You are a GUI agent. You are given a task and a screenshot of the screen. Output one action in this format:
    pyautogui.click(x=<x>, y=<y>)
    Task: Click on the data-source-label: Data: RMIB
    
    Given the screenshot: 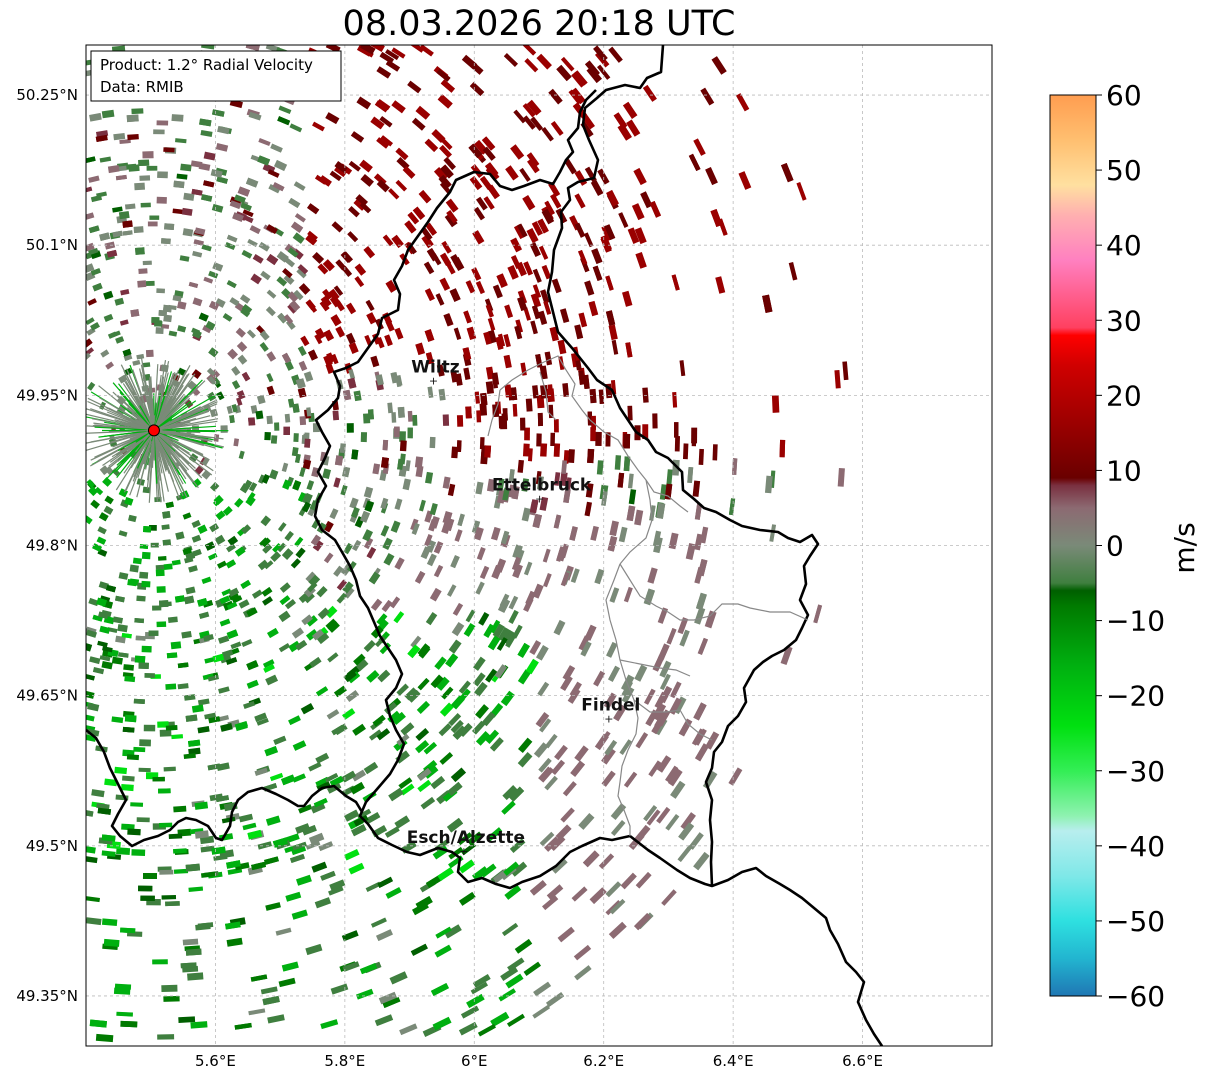 What is the action you would take?
    pyautogui.click(x=142, y=87)
    